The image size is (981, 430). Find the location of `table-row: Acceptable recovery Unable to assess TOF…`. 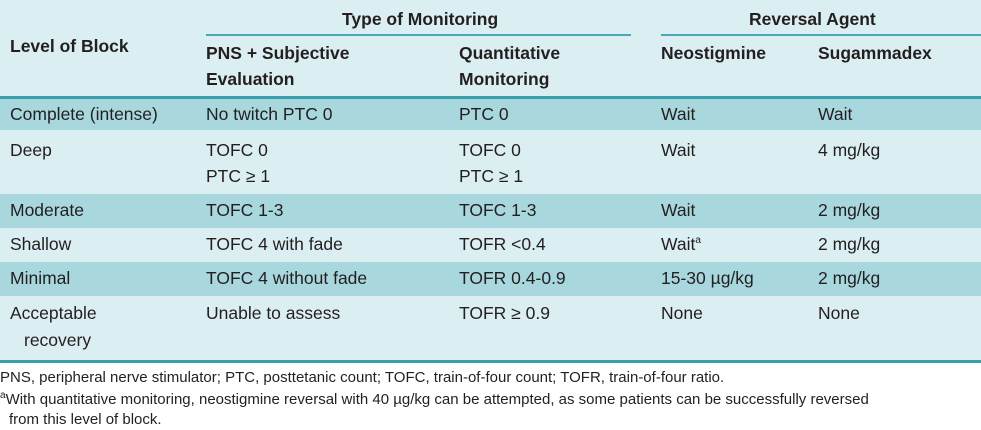

table-row: Acceptable recovery Unable to assess TOF… is located at coordinates (490, 328).